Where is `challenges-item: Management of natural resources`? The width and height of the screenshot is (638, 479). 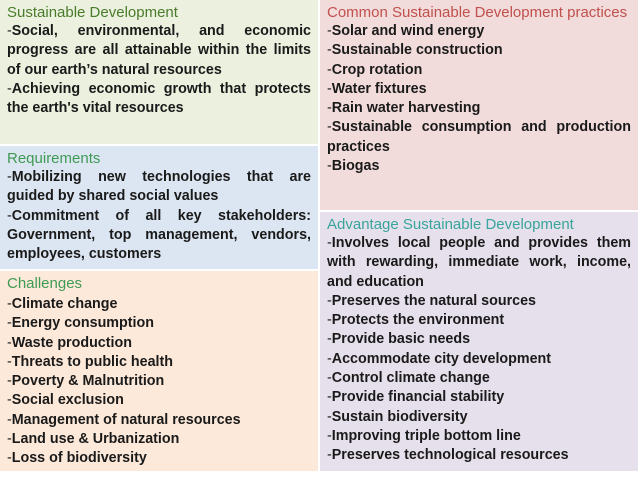 challenges-item: Management of natural resources is located at coordinates (159, 420).